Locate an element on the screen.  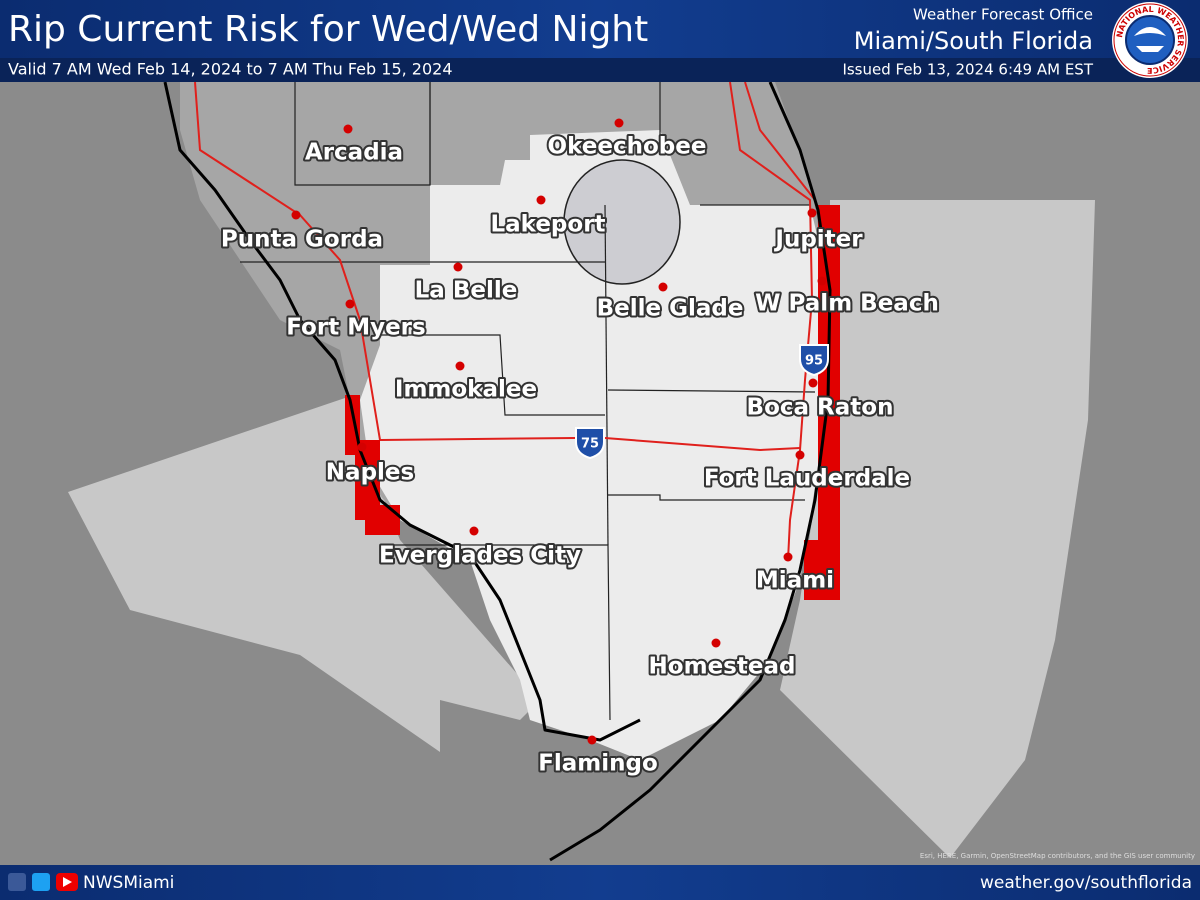
city-label: Naples is located at coordinates (370, 473).